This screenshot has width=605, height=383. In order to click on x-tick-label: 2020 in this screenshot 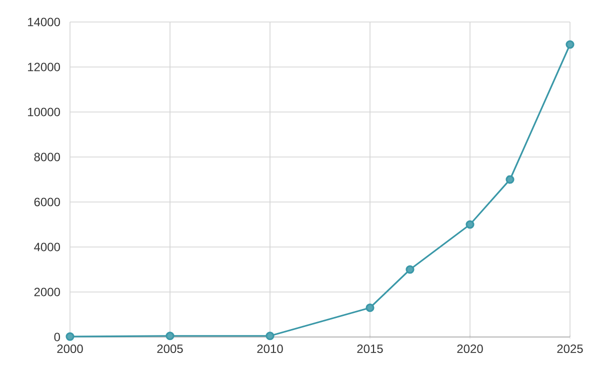, I will do `click(470, 349)`.